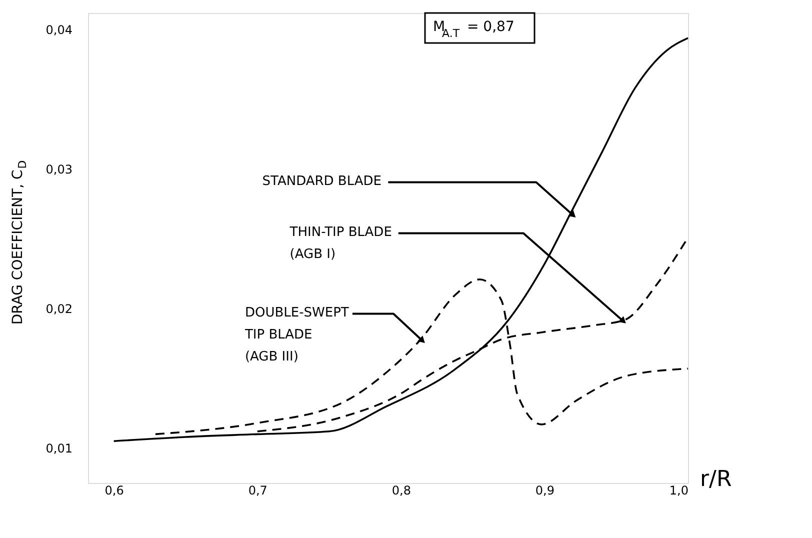  I want to click on y-tick-label: 0,02, so click(59, 309).